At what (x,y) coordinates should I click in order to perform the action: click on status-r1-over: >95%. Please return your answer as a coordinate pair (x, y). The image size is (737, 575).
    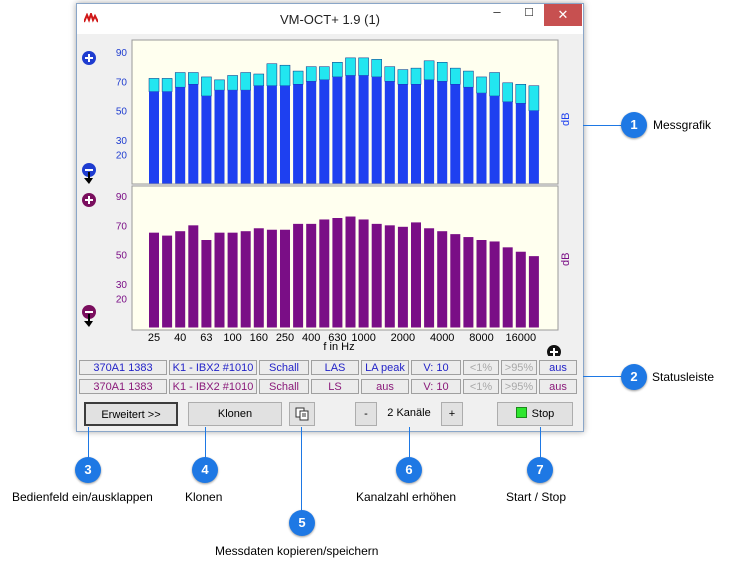
    Looking at the image, I should click on (519, 367).